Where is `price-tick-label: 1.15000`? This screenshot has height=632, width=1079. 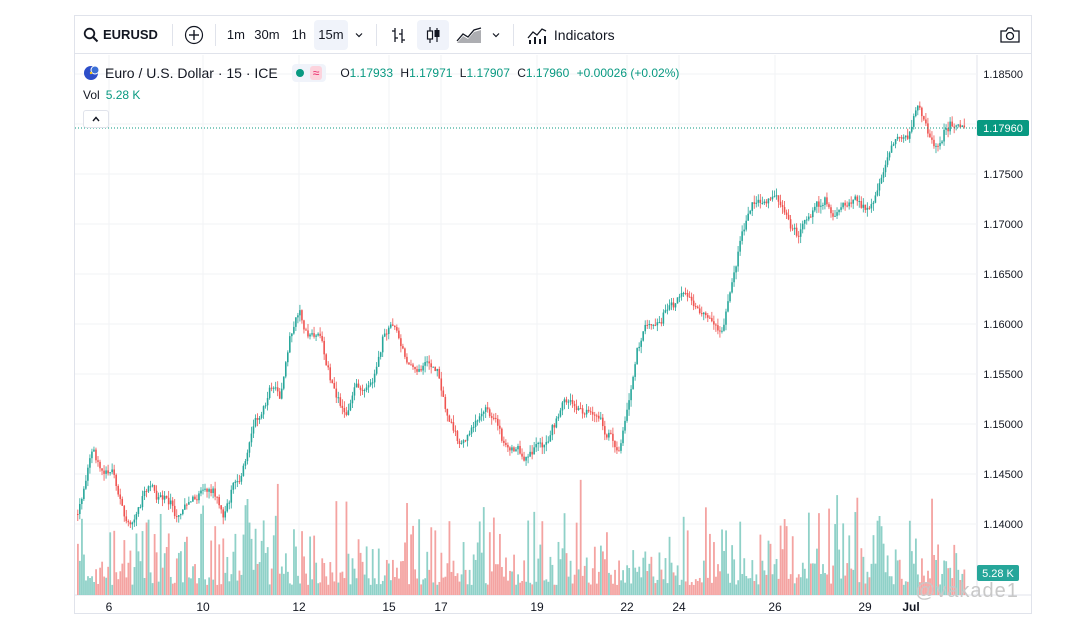
price-tick-label: 1.15000 is located at coordinates (1003, 425).